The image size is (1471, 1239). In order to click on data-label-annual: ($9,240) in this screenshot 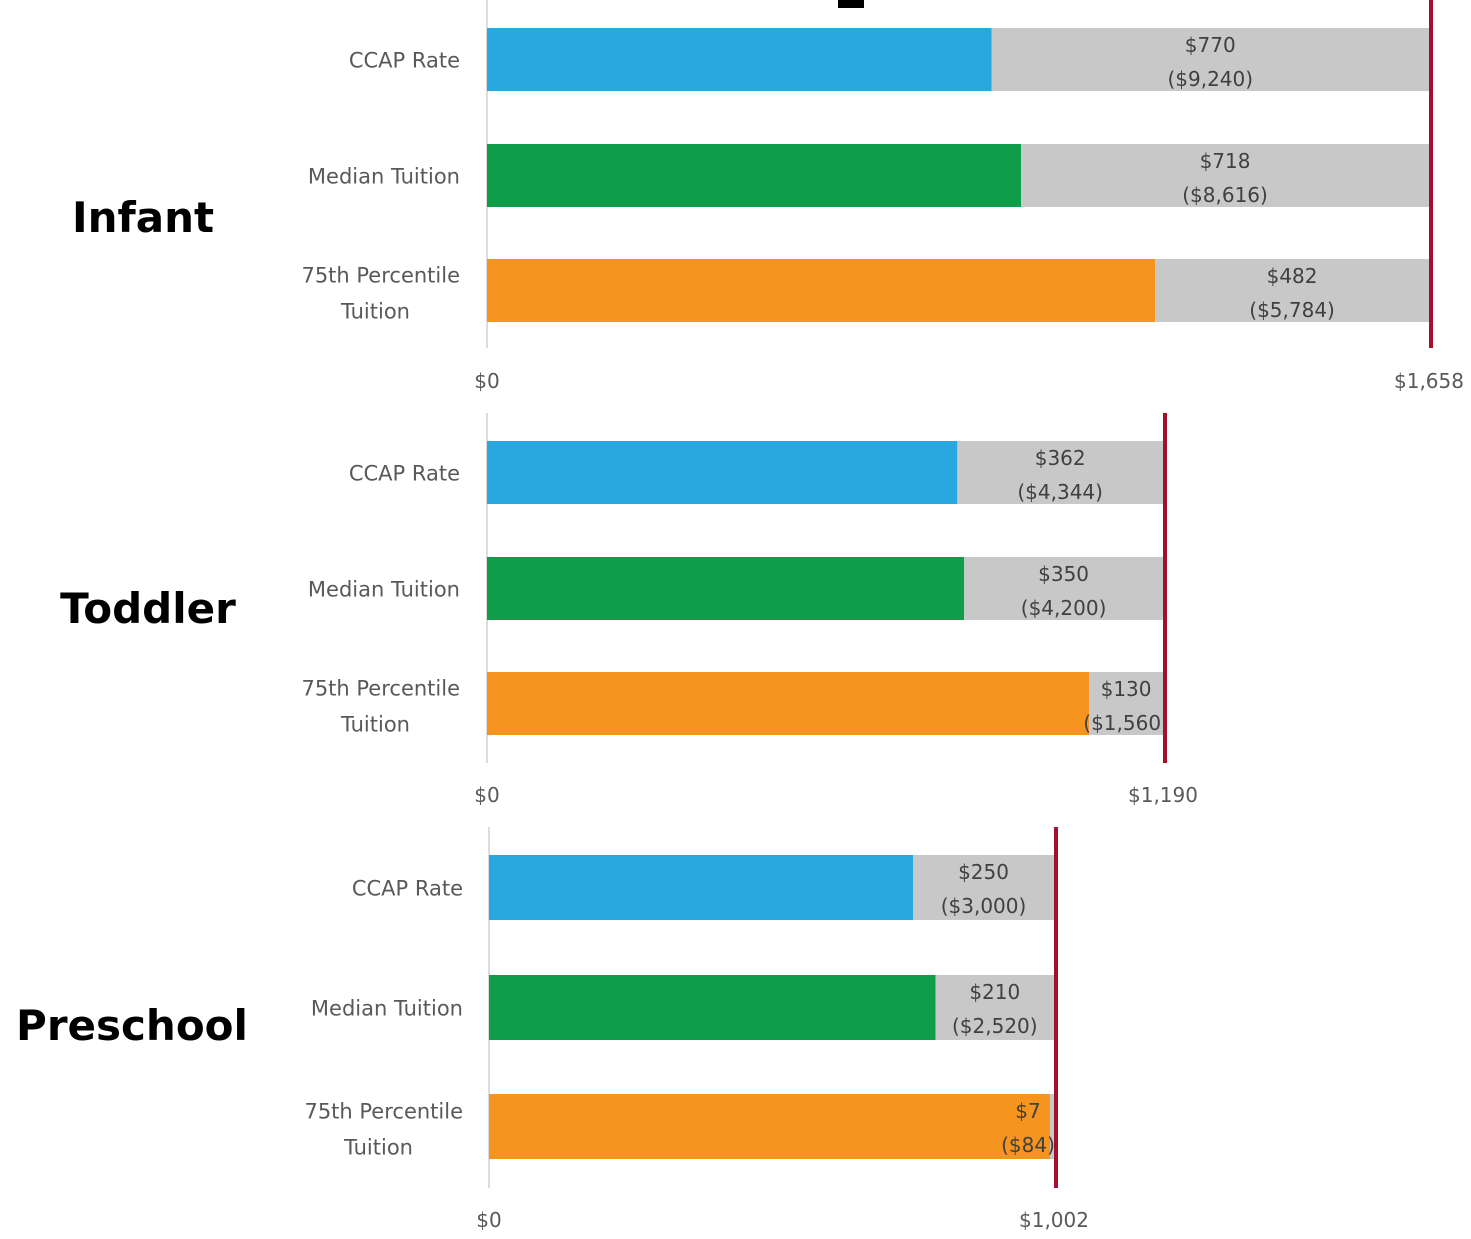, I will do `click(1210, 79)`.